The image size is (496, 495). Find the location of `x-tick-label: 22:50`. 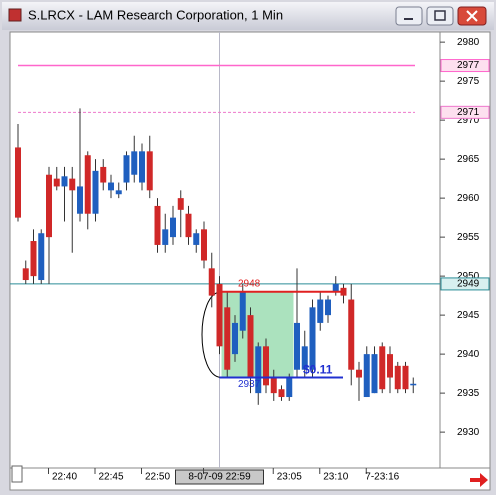

x-tick-label: 22:50 is located at coordinates (157, 477).